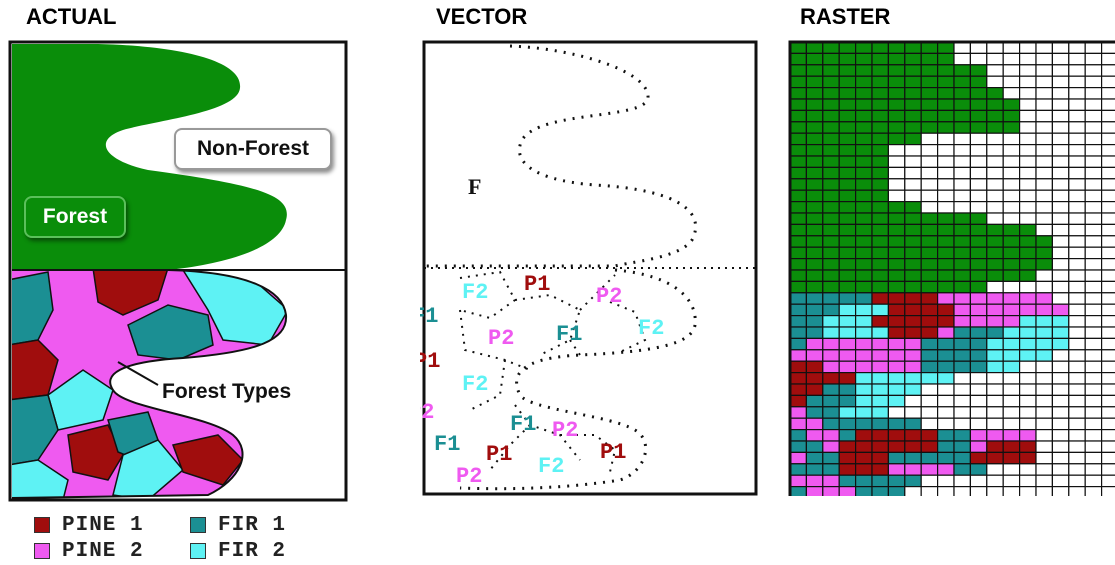  I want to click on legend-pine1: PINE 1, so click(89, 525).